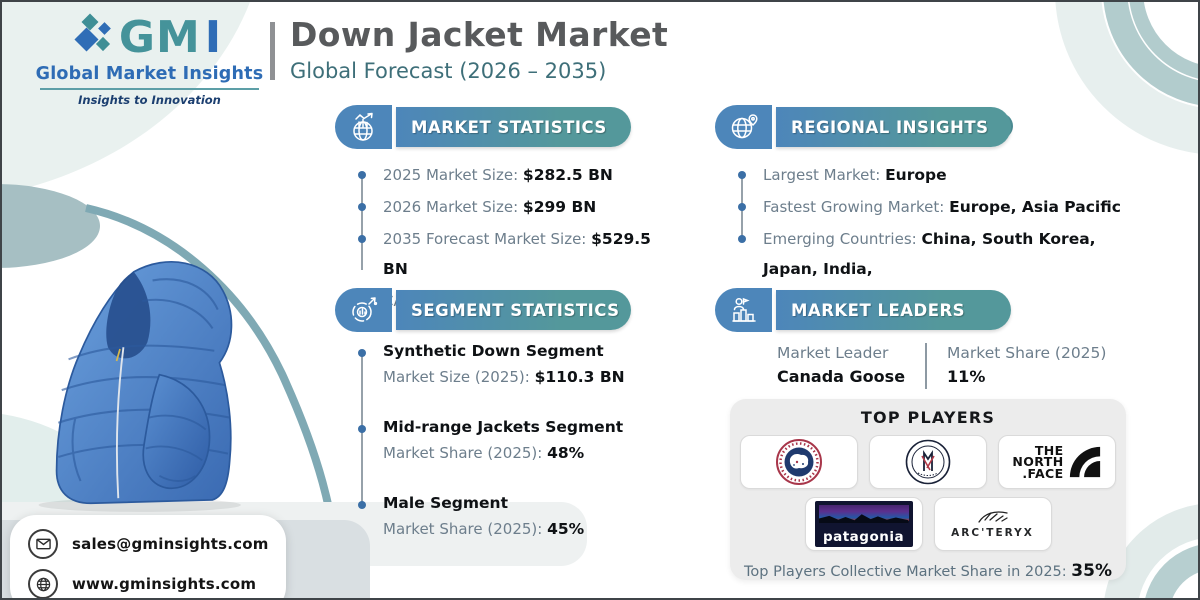 This screenshot has width=1200, height=600. What do you see at coordinates (992, 524) in the screenshot?
I see `arcteryx-logo: ARC'TERYX` at bounding box center [992, 524].